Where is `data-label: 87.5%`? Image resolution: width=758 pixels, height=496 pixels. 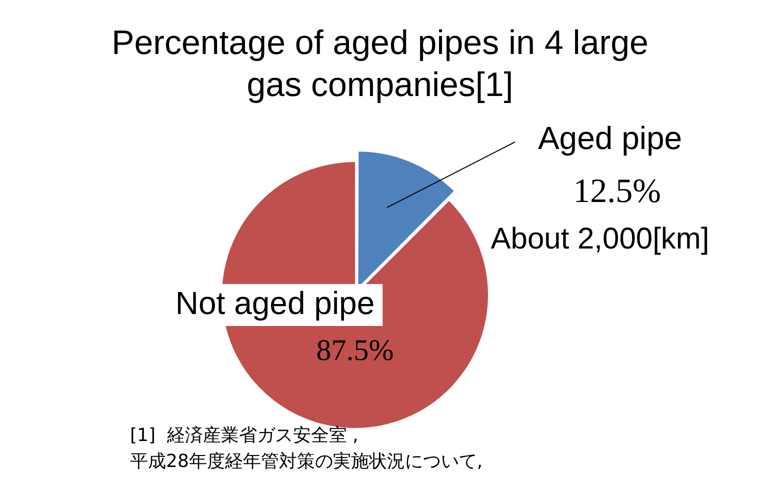 data-label: 87.5% is located at coordinates (355, 350).